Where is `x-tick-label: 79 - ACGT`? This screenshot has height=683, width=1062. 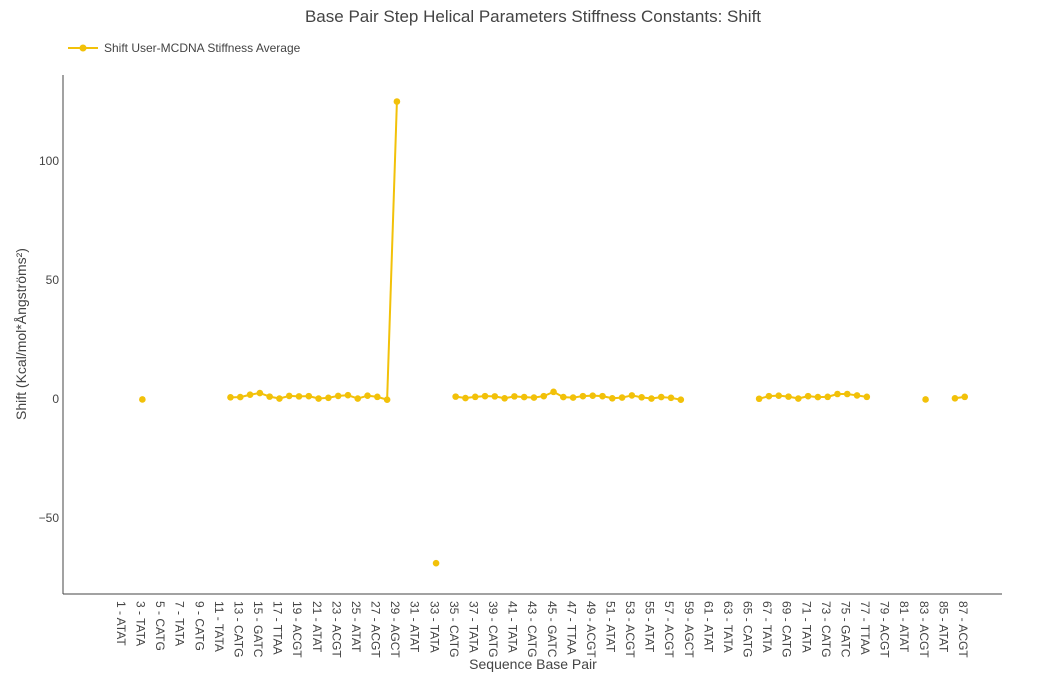
x-tick-label: 79 - ACGT is located at coordinates (885, 629).